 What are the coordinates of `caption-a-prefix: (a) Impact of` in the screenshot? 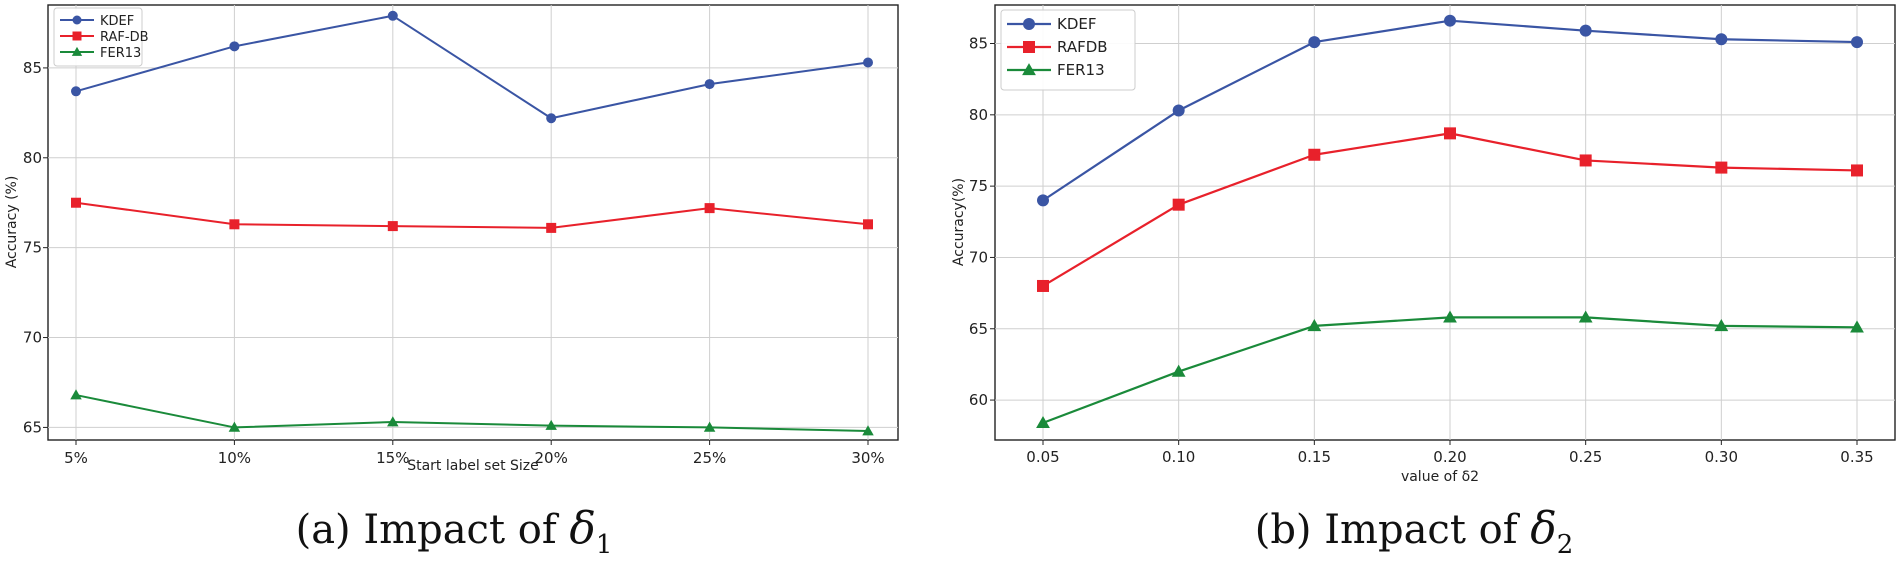 It's located at (433, 530).